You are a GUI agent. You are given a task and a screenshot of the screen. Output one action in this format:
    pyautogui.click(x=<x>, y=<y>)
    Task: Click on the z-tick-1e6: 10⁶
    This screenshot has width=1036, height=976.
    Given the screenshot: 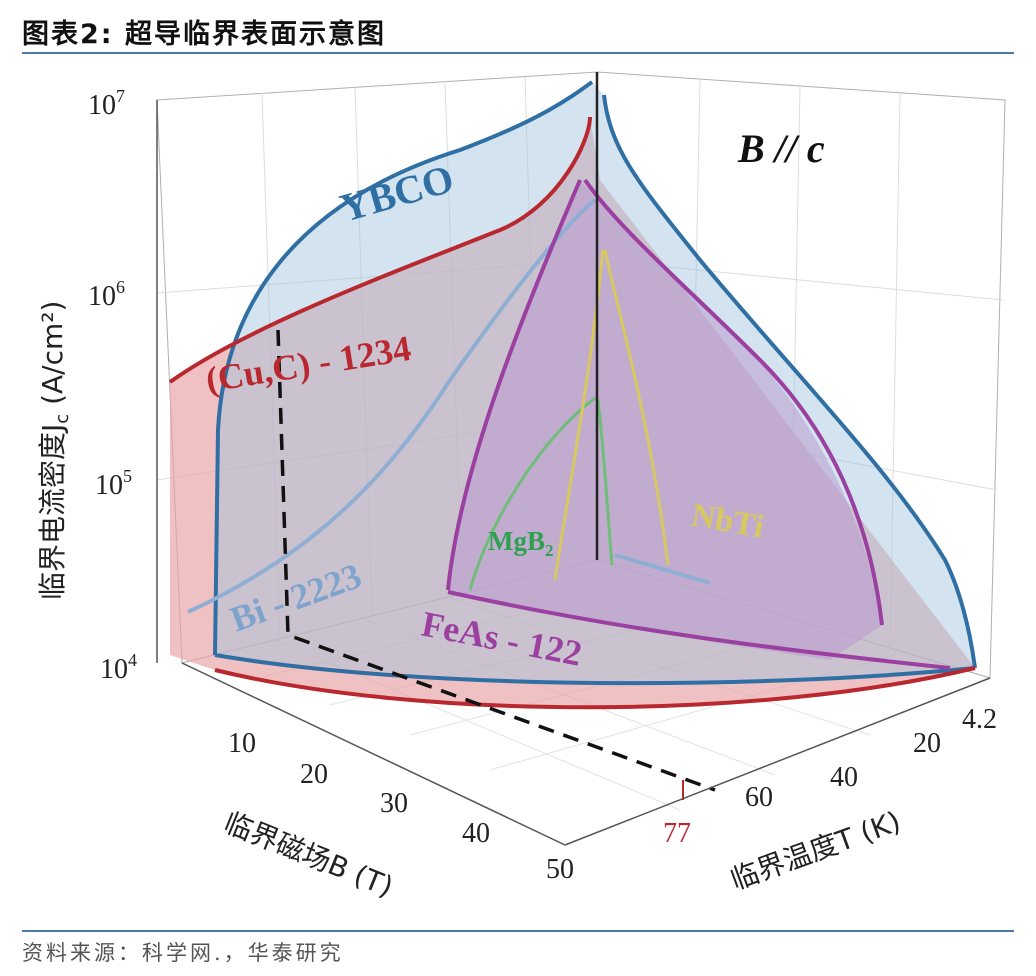 What is the action you would take?
    pyautogui.click(x=106, y=294)
    